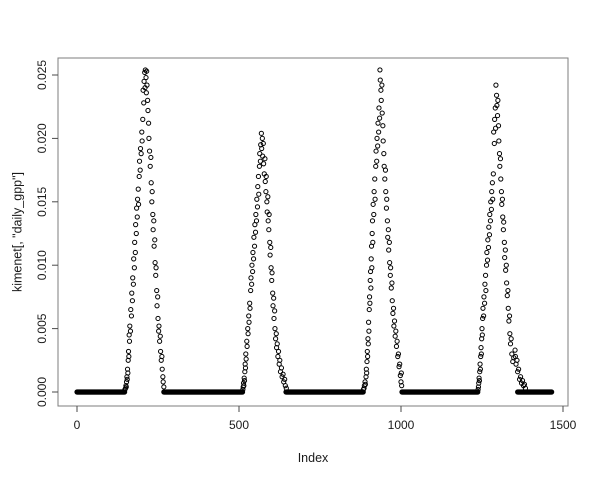 Image resolution: width=600 pixels, height=480 pixels. What do you see at coordinates (563, 425) in the screenshot?
I see `x-tick-label: 1500` at bounding box center [563, 425].